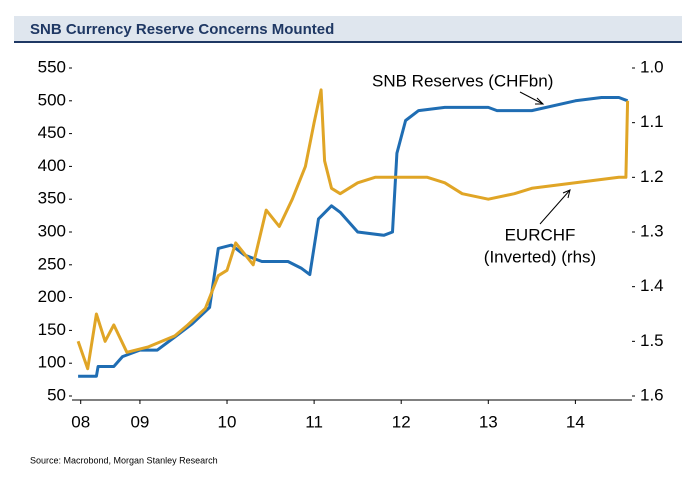 This screenshot has height=488, width=695. Describe the element at coordinates (348, 29) in the screenshot. I see `title-band` at that location.